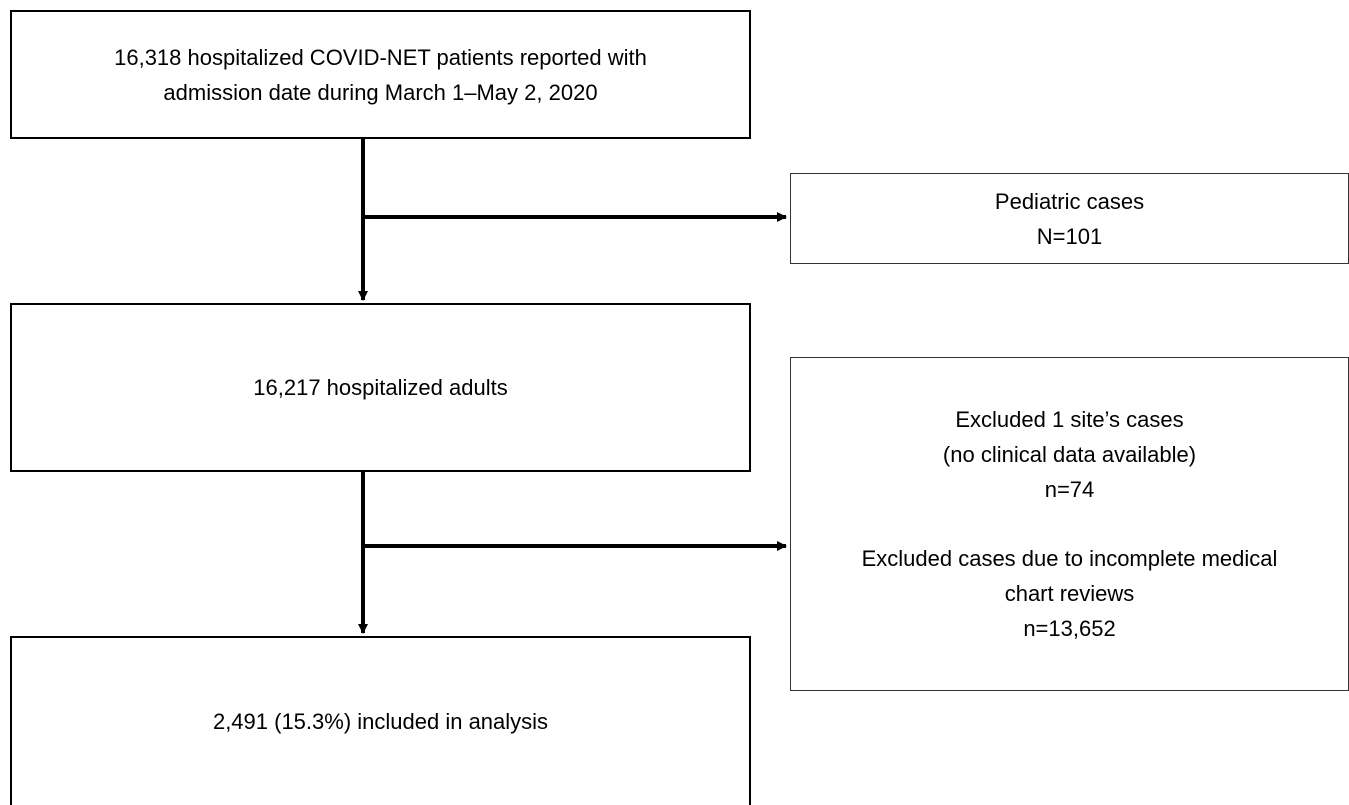 This screenshot has width=1349, height=805. Describe the element at coordinates (1069, 593) in the screenshot. I see `box-text: chart reviews` at that location.